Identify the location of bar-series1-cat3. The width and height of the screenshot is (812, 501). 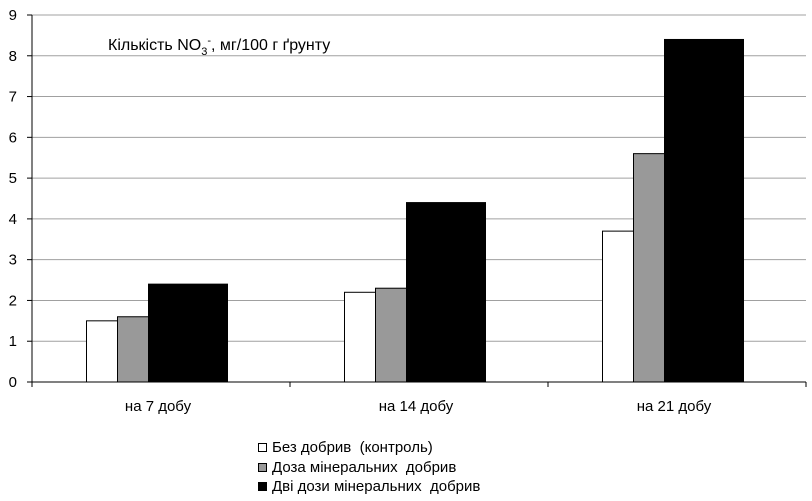
(618, 306).